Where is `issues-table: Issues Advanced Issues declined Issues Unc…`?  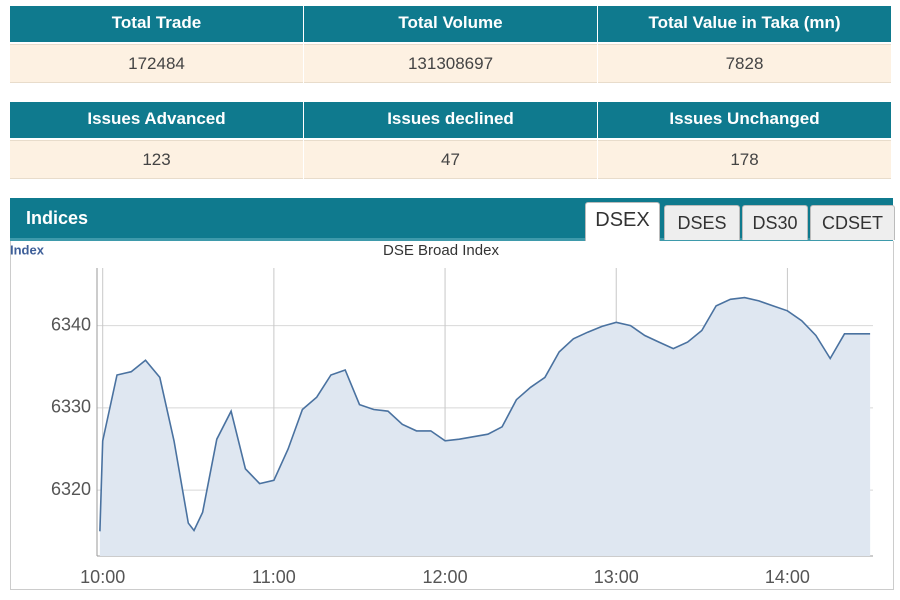 issues-table: Issues Advanced Issues declined Issues Unc… is located at coordinates (450, 140).